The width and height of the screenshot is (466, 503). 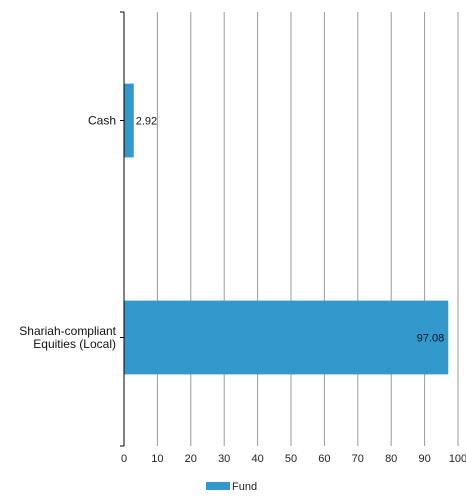 What do you see at coordinates (324, 459) in the screenshot?
I see `x-tick-label: 60` at bounding box center [324, 459].